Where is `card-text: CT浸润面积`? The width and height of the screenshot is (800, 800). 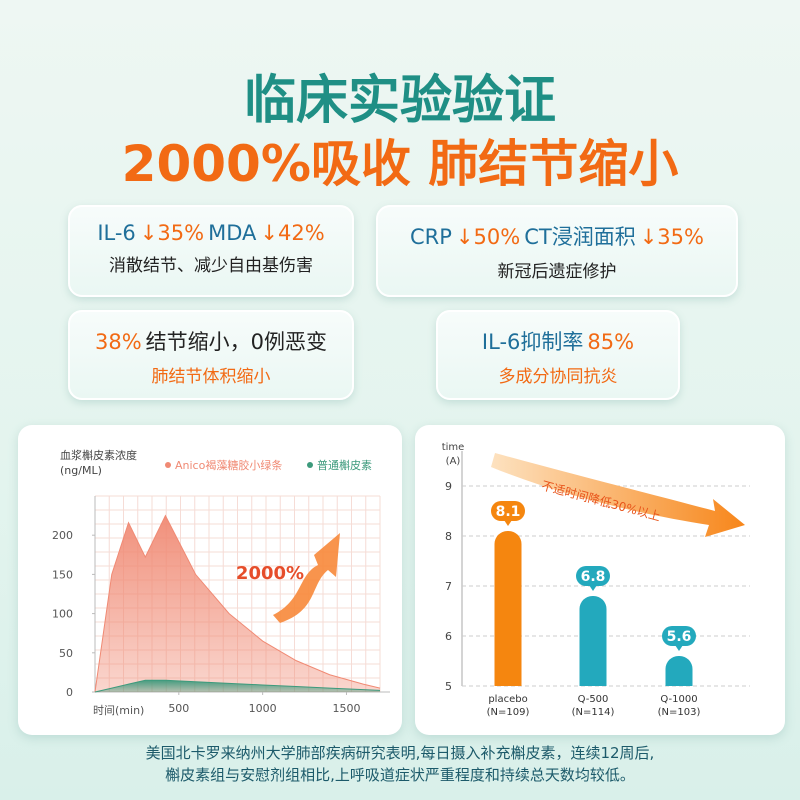
card-text: CT浸润面积 is located at coordinates (580, 237).